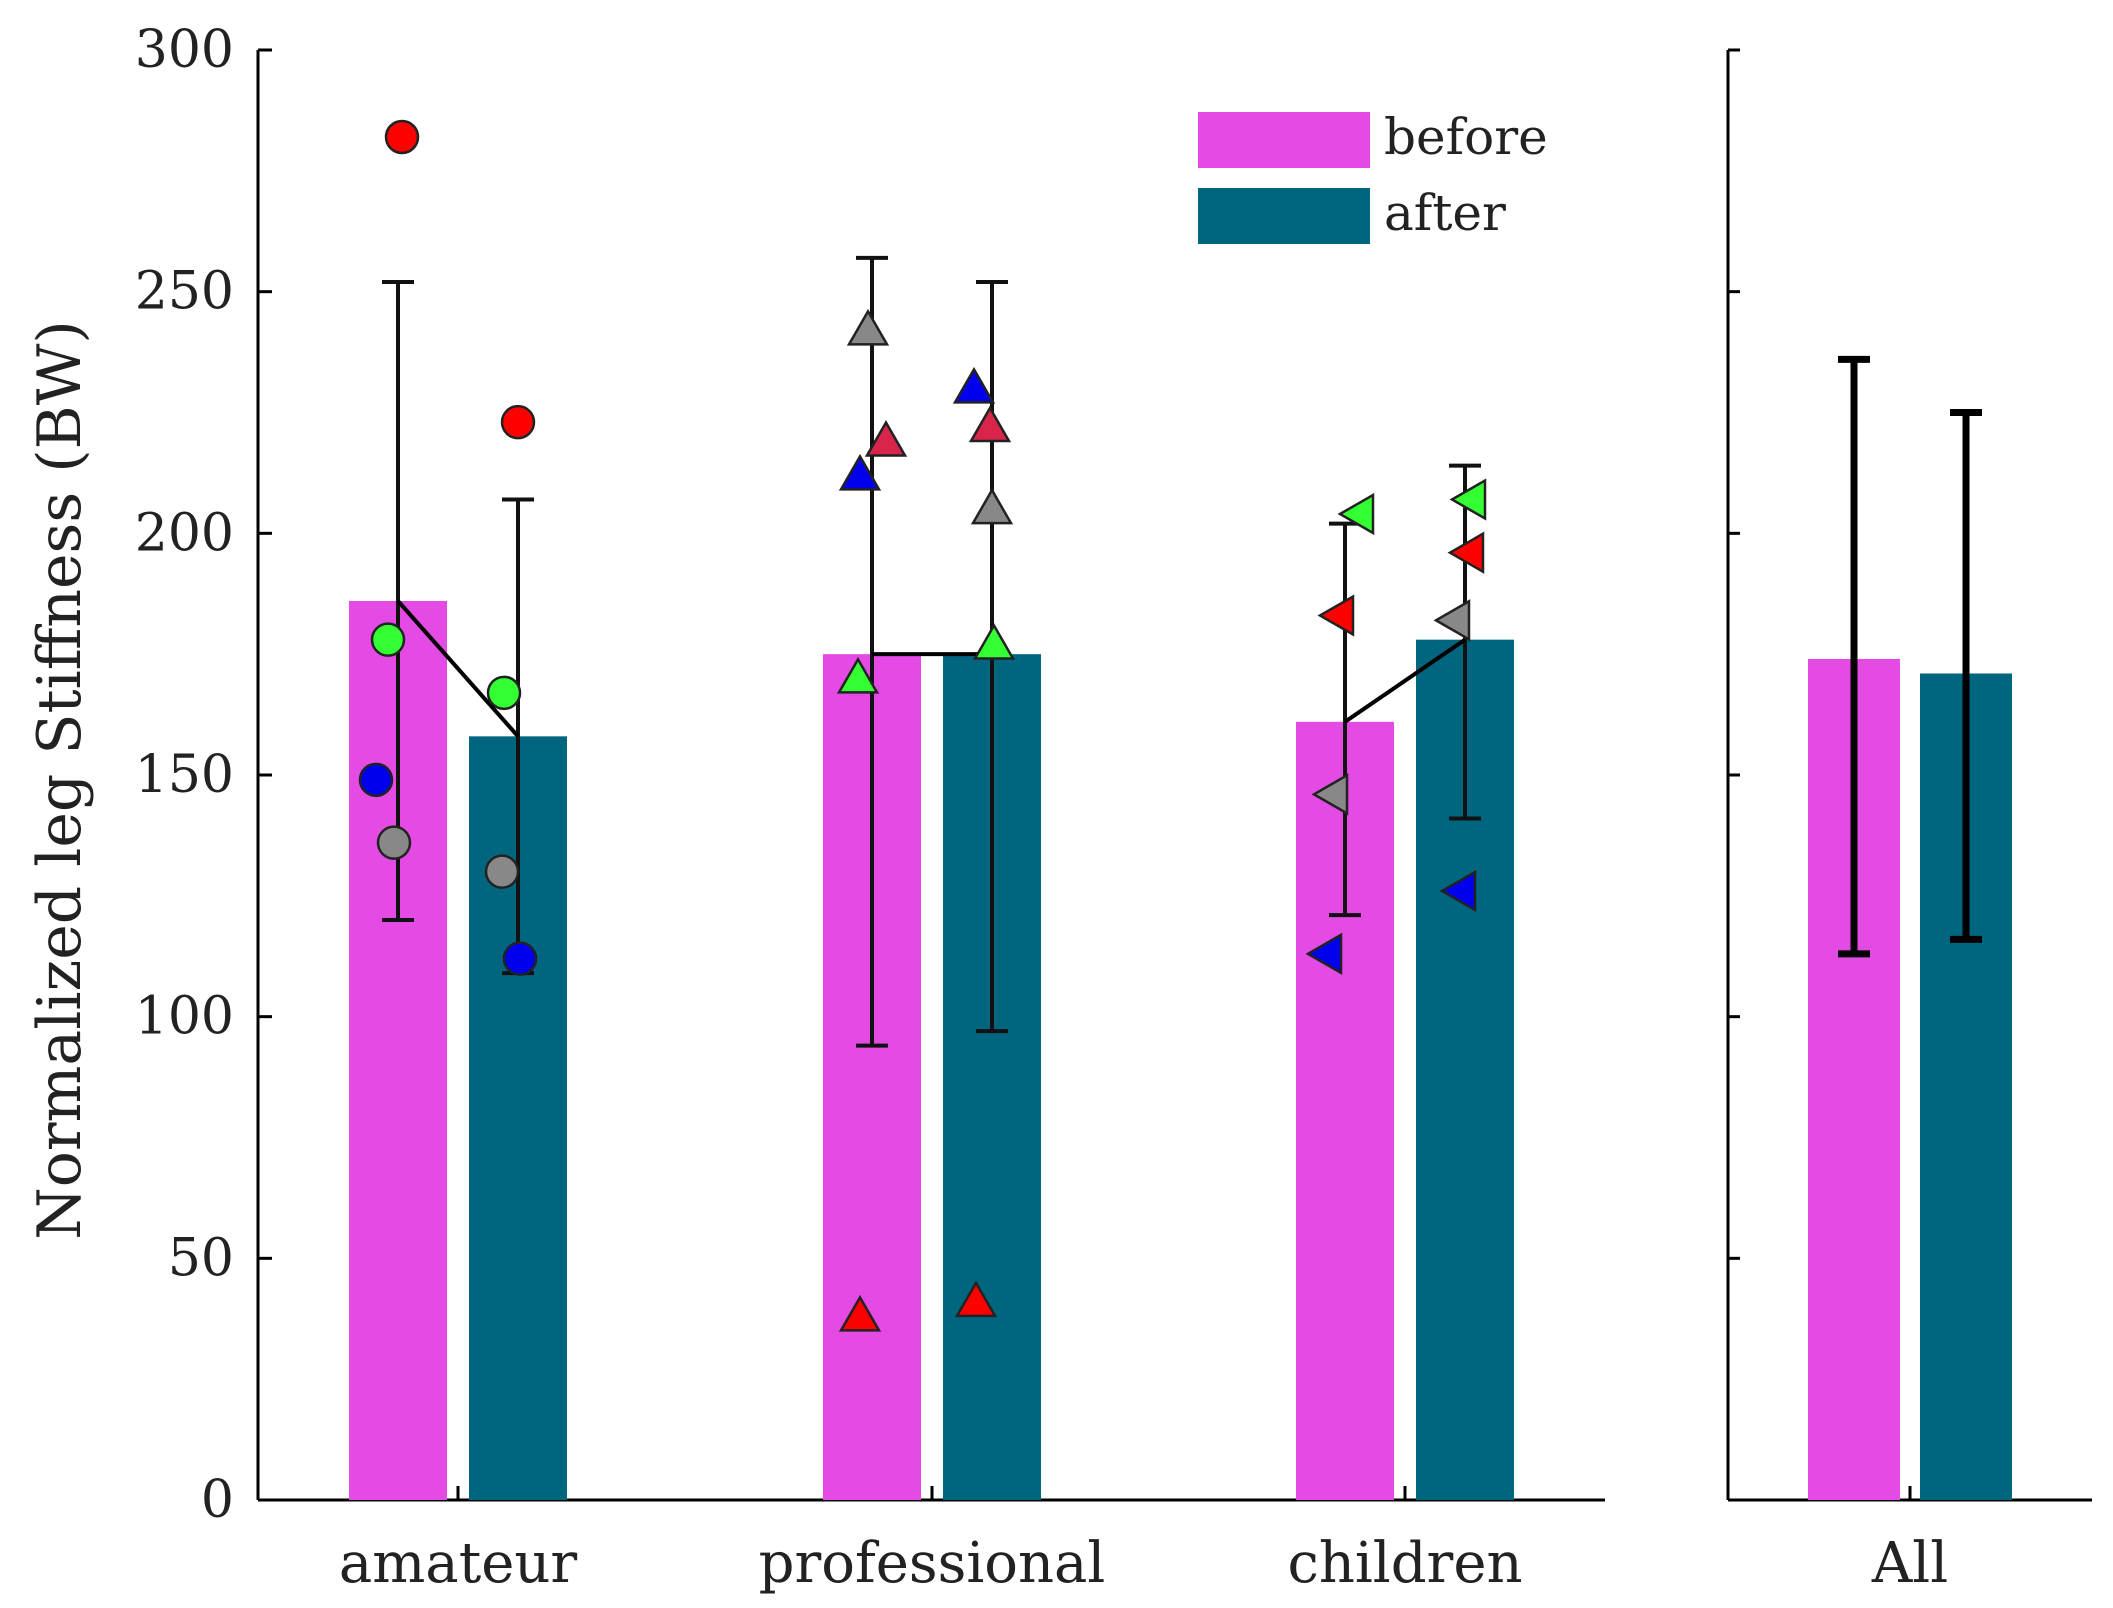  Describe the element at coordinates (201, 1258) in the screenshot. I see `y-tick-label: 50` at that location.